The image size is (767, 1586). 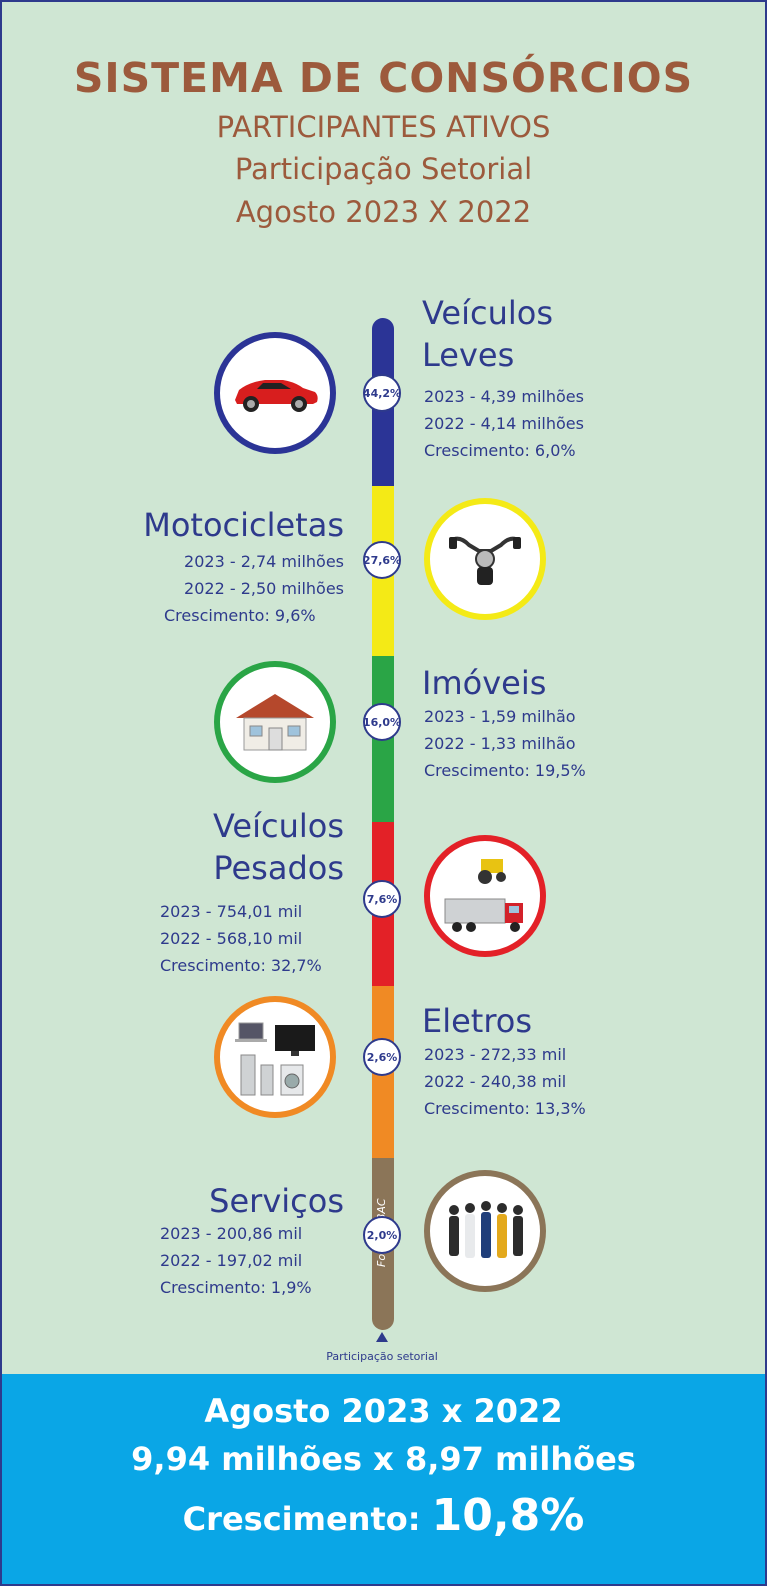 I want to click on category-name-servicos: Serviços, so click(x=203, y=1201).